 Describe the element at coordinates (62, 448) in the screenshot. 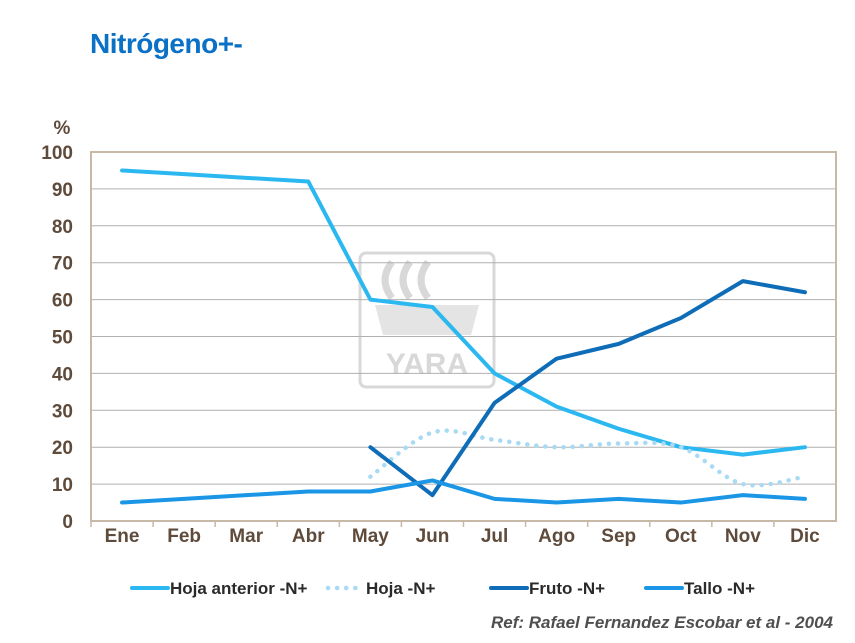

I see `y-tick-label: 20` at that location.